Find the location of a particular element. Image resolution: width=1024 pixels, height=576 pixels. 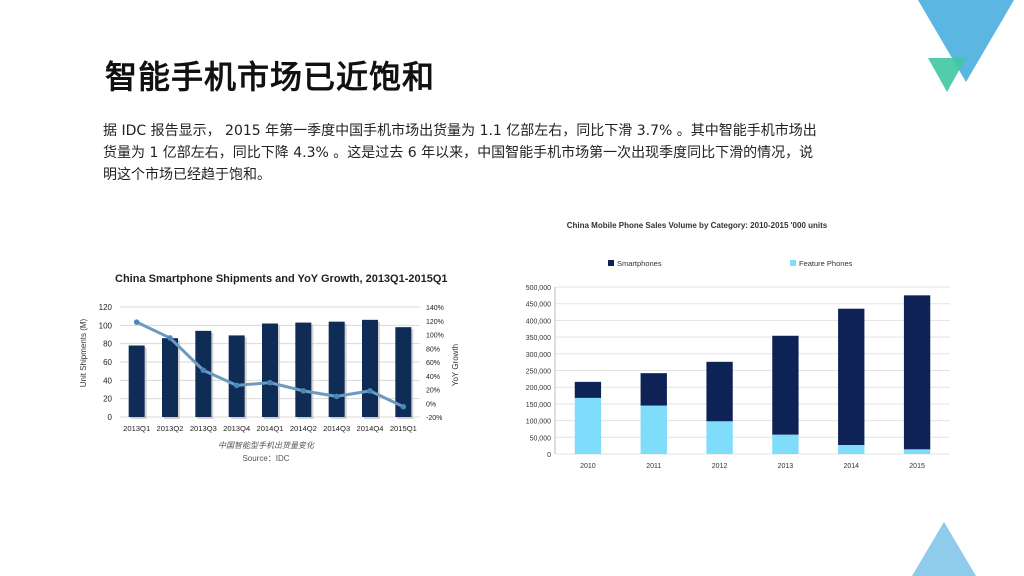

chart1-xtick-label: 2013Q3 is located at coordinates (203, 428).